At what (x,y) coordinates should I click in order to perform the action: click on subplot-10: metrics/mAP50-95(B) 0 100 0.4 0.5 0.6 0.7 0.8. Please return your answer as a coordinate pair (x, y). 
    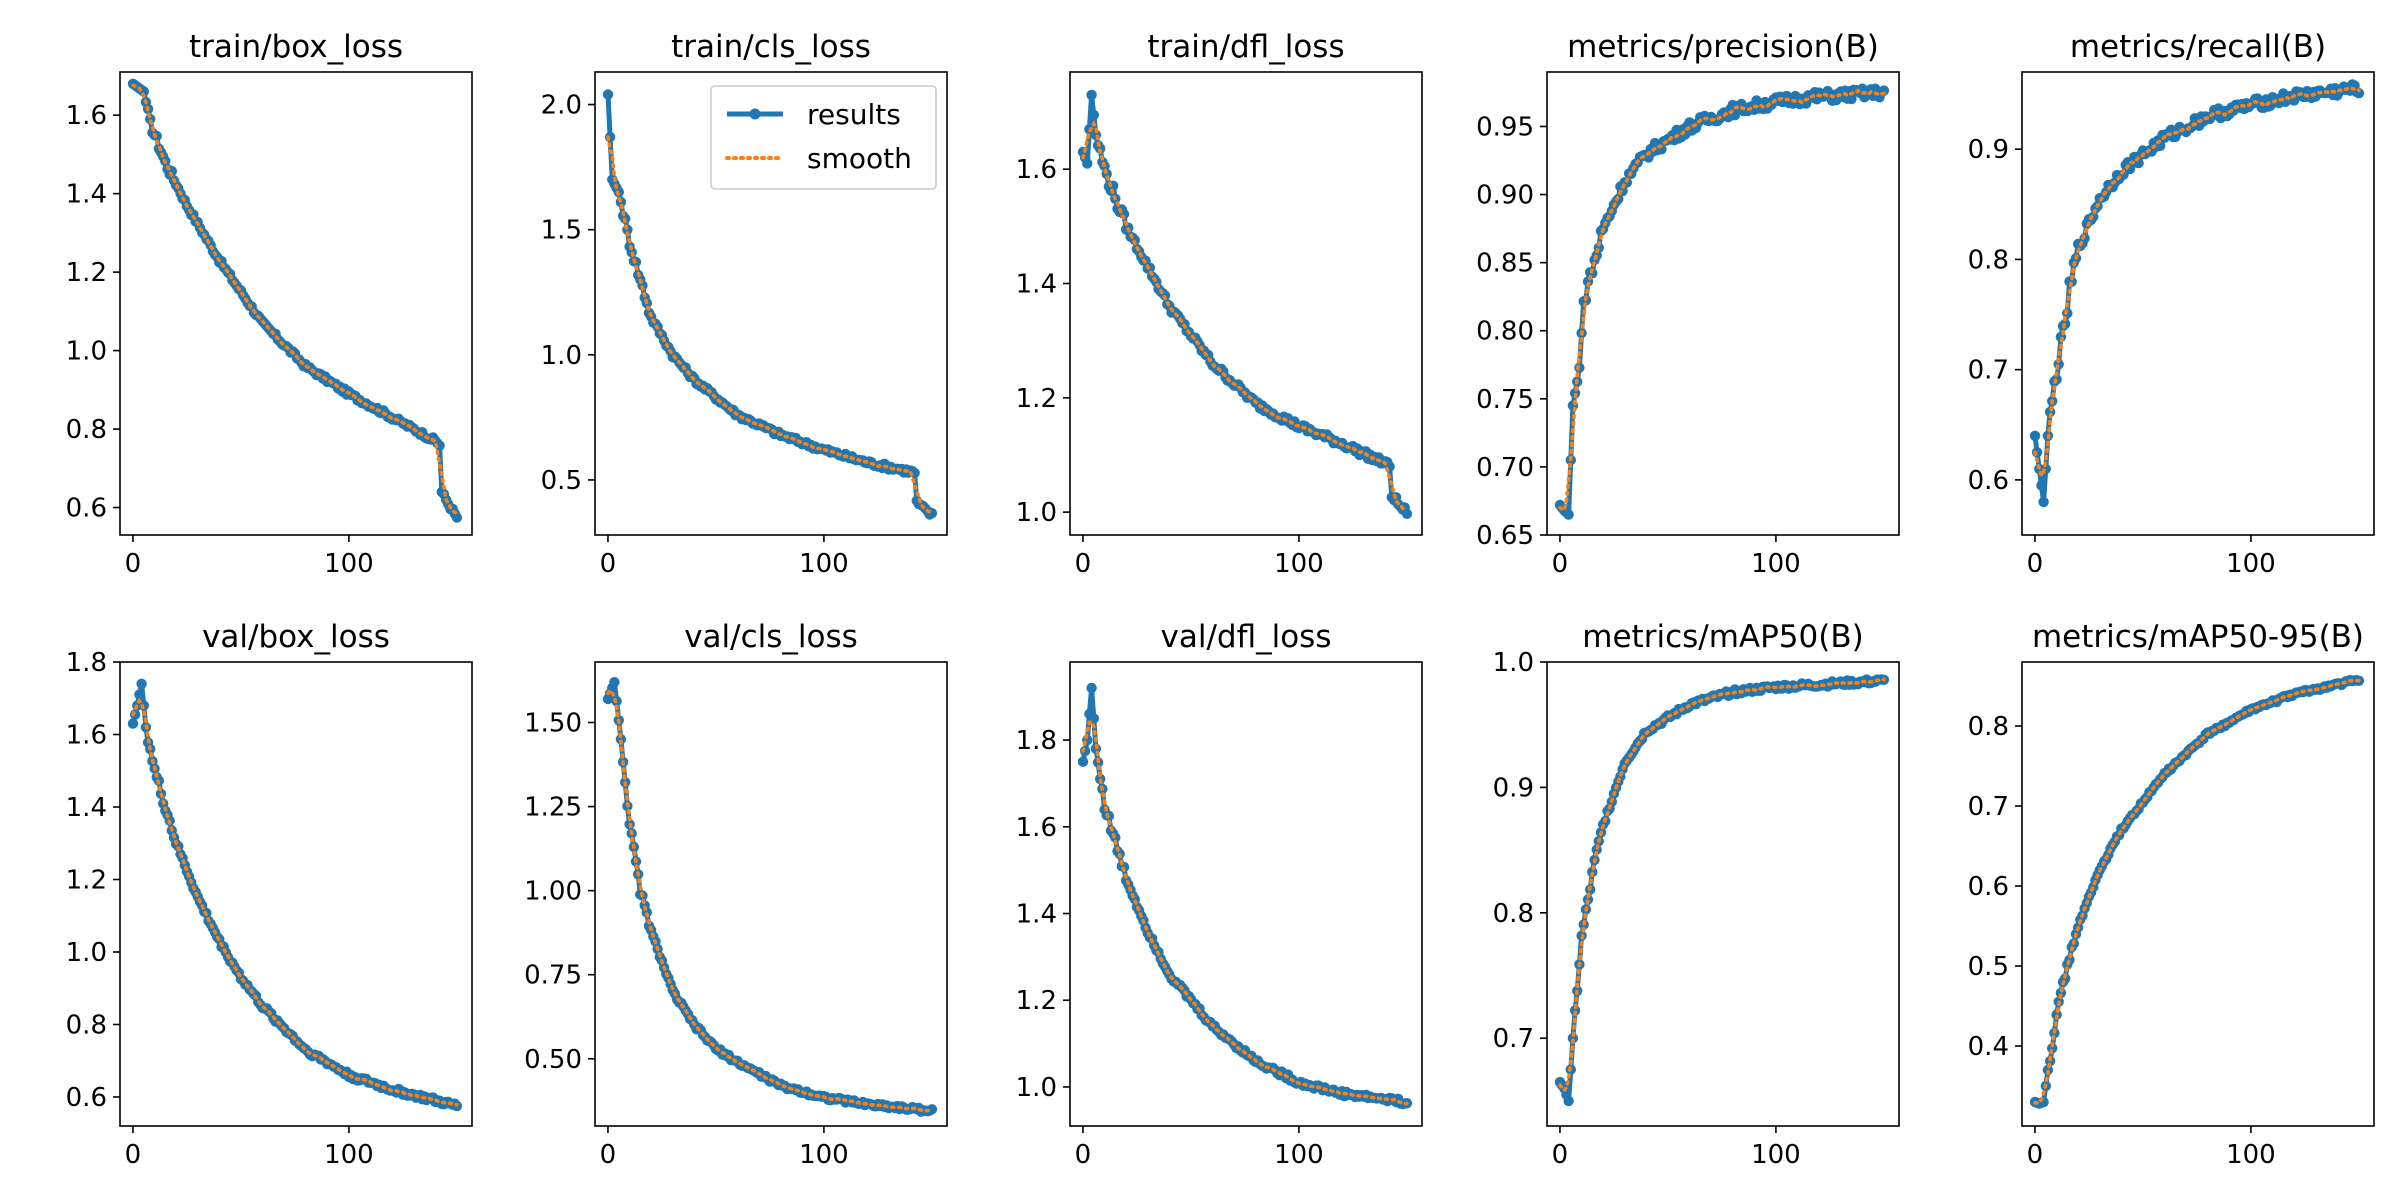
    Looking at the image, I should click on (2171, 894).